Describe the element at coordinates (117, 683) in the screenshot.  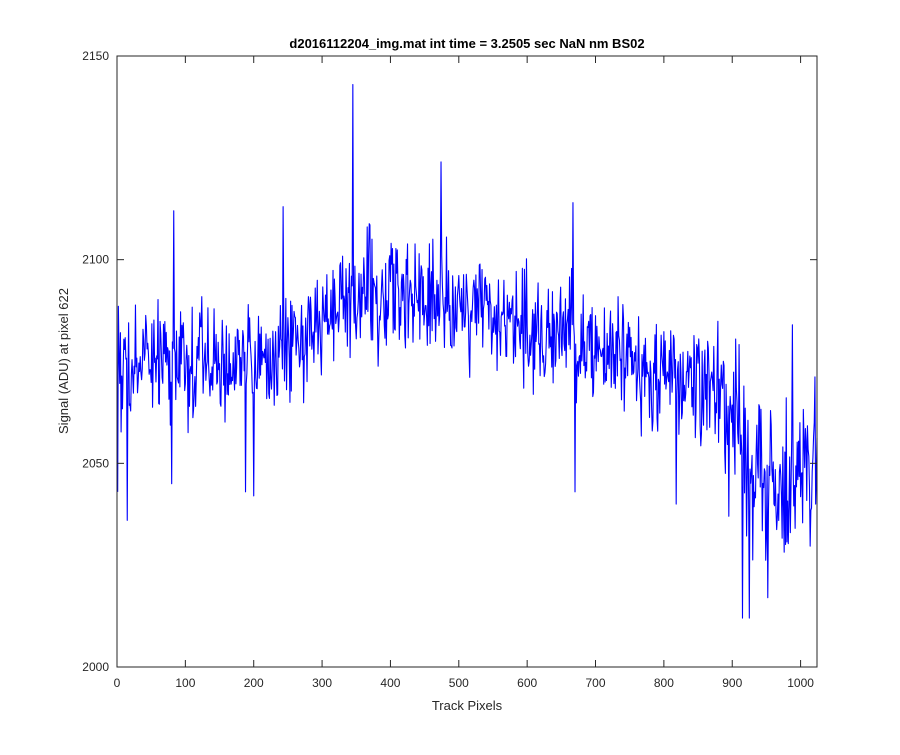
I see `x-tick-label: 0` at that location.